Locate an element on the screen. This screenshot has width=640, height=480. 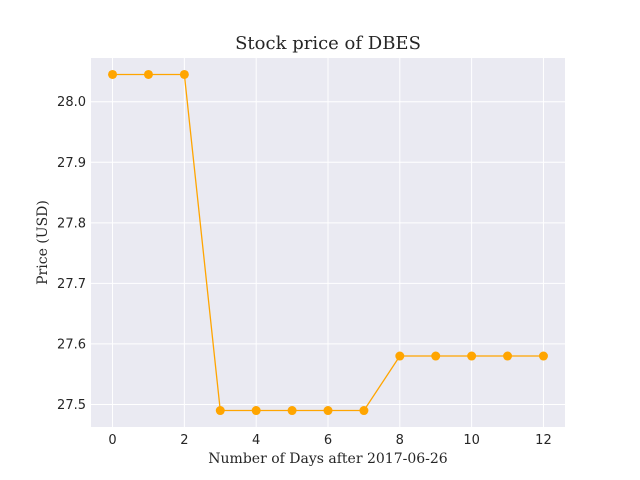
x-tick-label: 8 is located at coordinates (400, 440).